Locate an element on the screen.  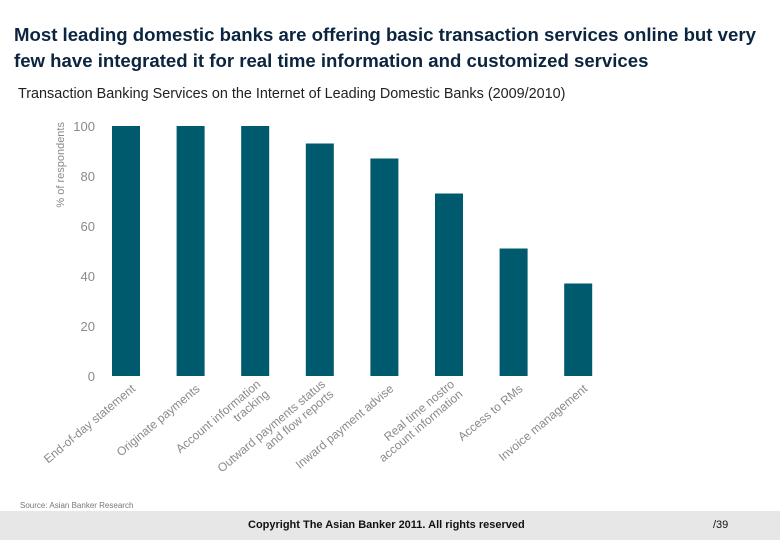
category-label: Access to RMs is located at coordinates (490, 413).